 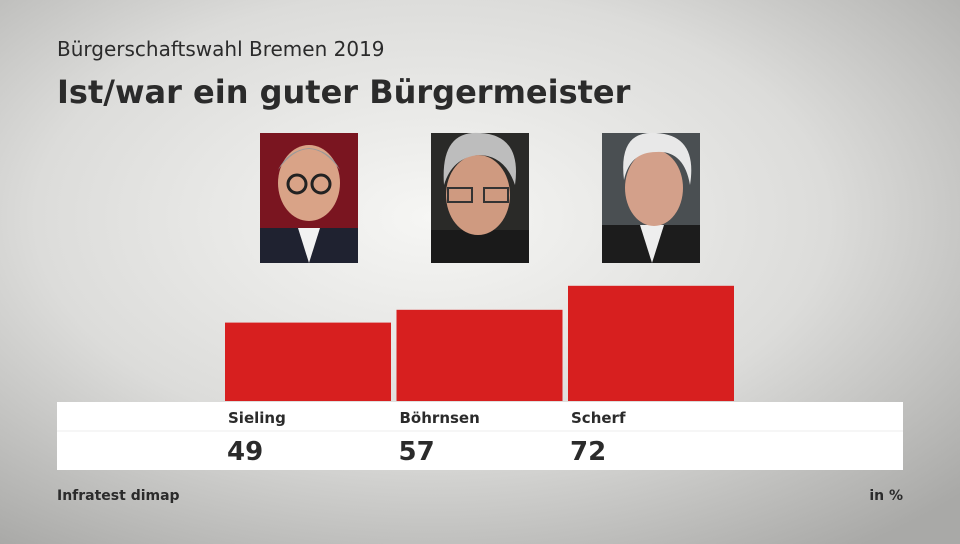 I want to click on chart-subtitle: Ist/war ein guter Bürgermeister, so click(x=344, y=92).